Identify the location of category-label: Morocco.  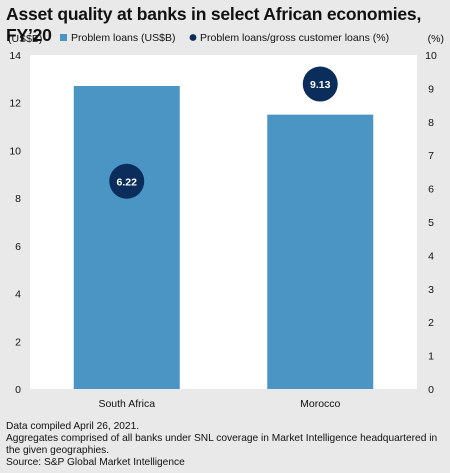
(320, 404).